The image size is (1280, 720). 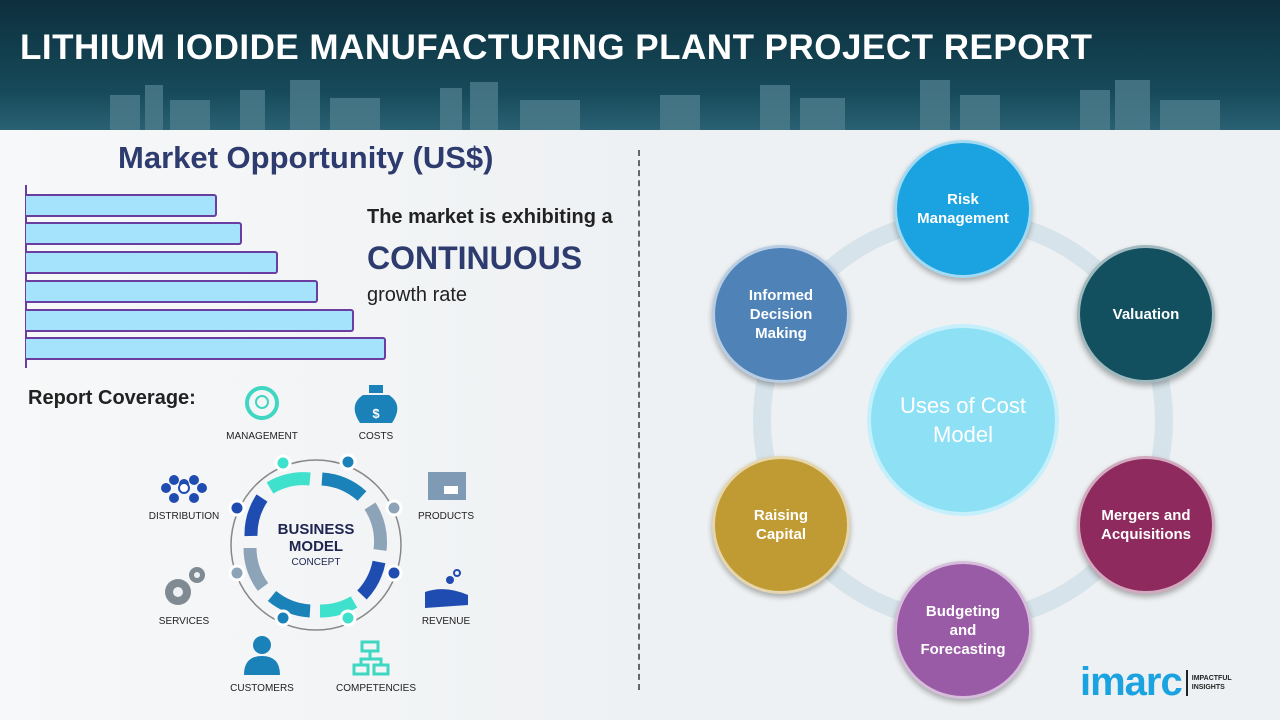 What do you see at coordinates (1156, 682) in the screenshot?
I see `imarc-logo: imarc IMPACTFUL INSIGHTS` at bounding box center [1156, 682].